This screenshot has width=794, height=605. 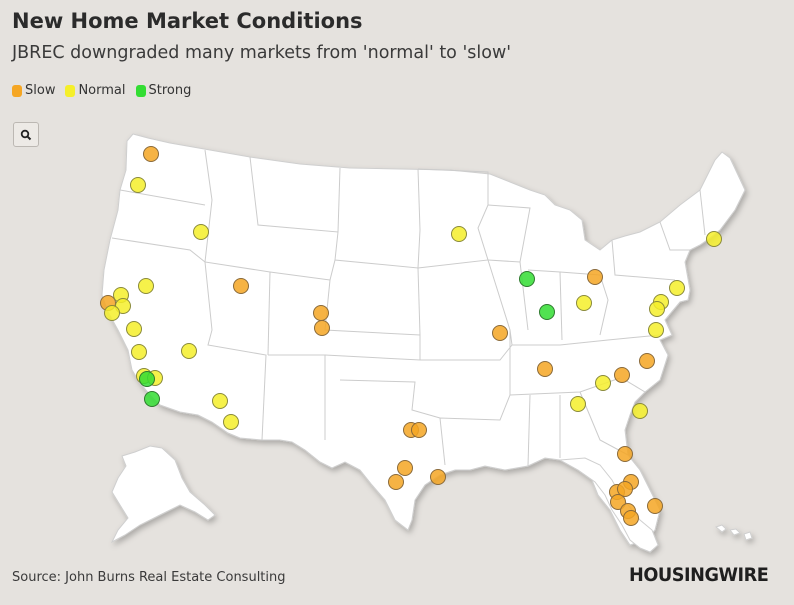 I want to click on legend-item-strong: Strong, so click(x=163, y=90).